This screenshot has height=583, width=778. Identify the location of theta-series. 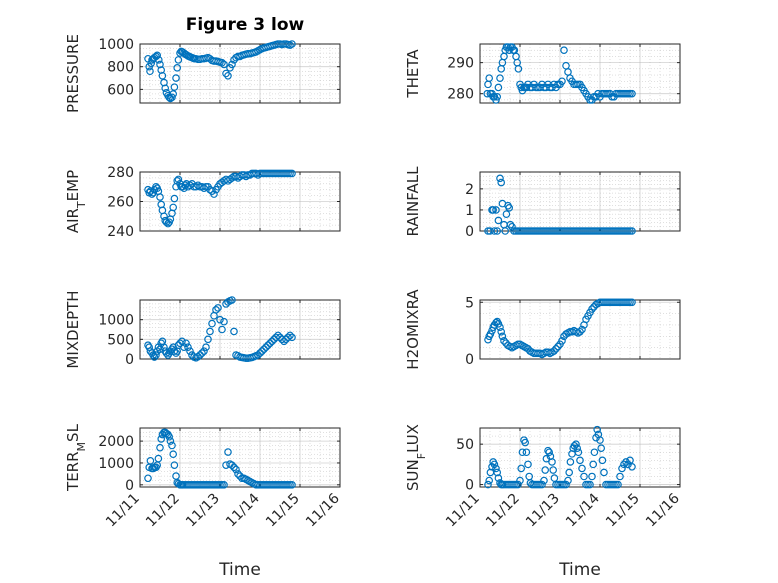
(559, 73).